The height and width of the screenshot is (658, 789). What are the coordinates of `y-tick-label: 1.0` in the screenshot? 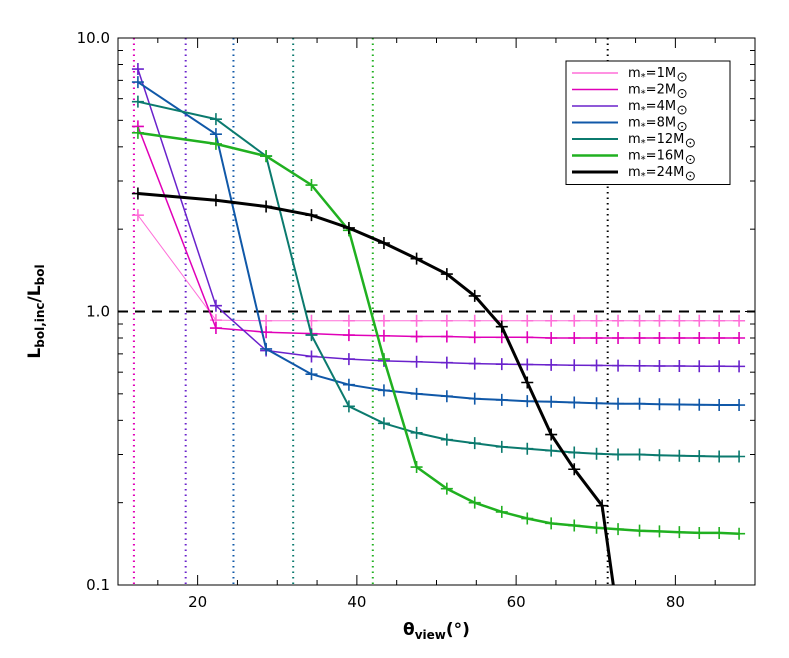 It's located at (98, 312).